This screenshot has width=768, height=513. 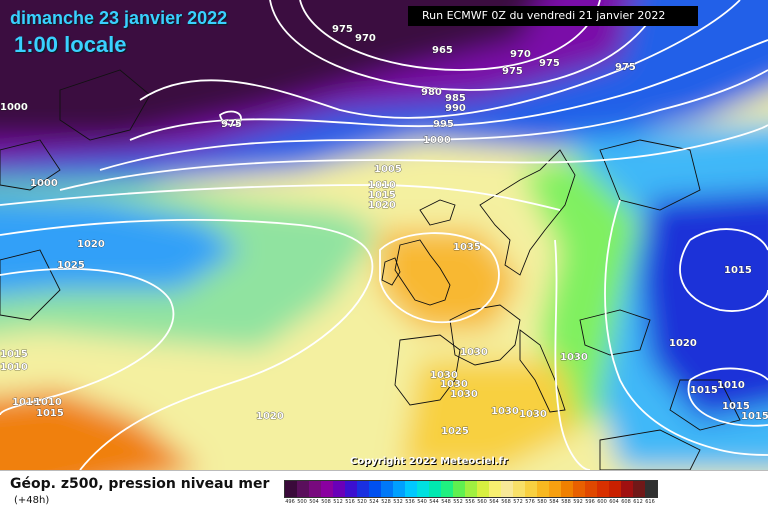 I want to click on scale-label: 500, so click(x=302, y=502).